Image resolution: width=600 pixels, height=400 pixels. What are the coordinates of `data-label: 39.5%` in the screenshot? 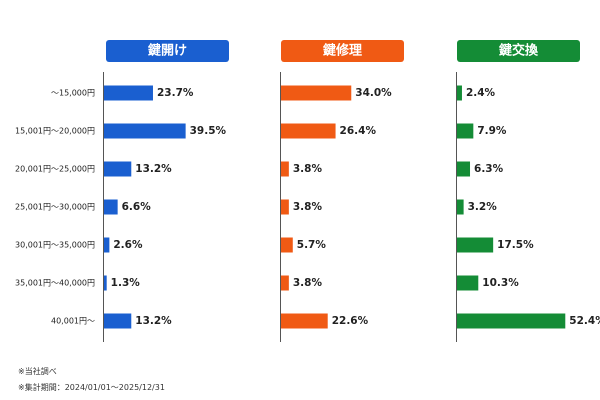 It's located at (208, 131).